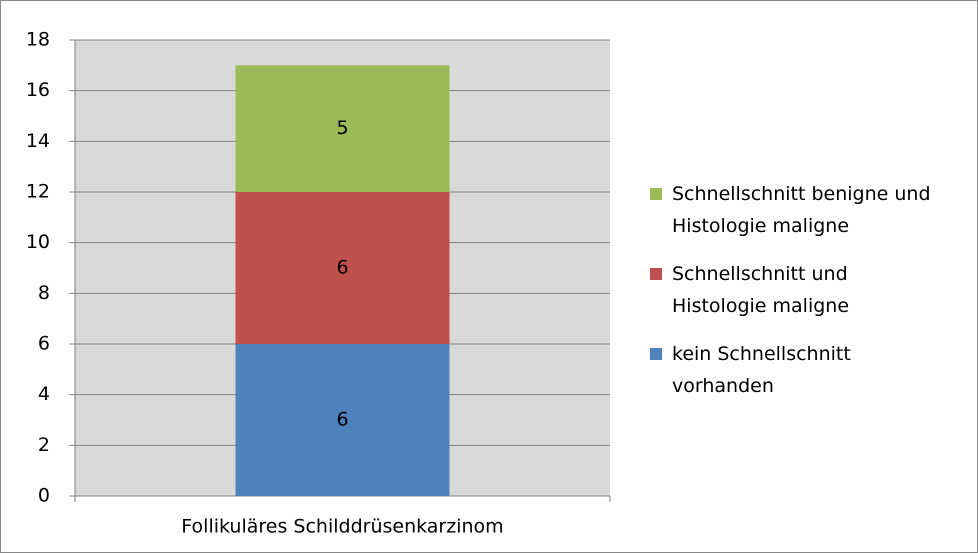 This screenshot has width=978, height=553. Describe the element at coordinates (761, 290) in the screenshot. I see `legend-label: Schnellschnitt und Histologie maligne` at that location.